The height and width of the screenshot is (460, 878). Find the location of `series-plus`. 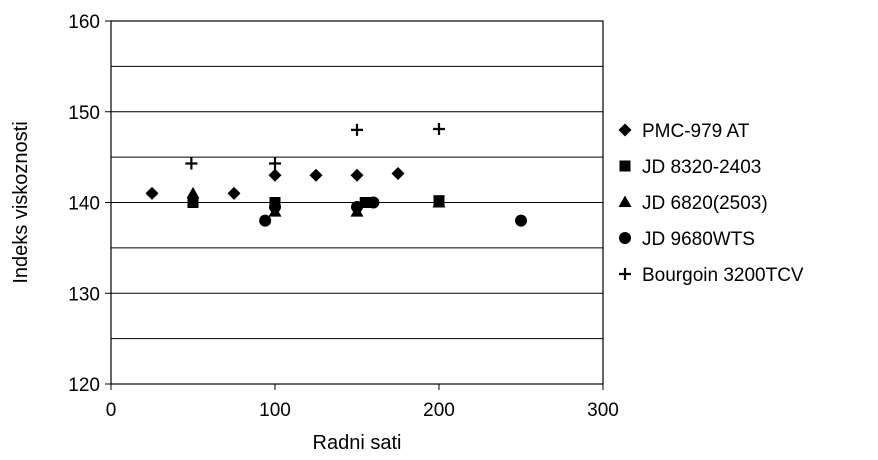

series-plus is located at coordinates (315, 146).